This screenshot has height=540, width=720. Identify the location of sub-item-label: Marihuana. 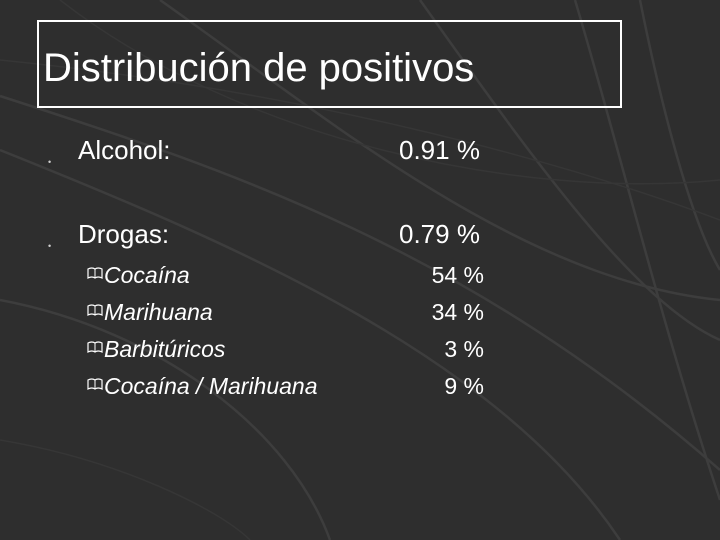
(158, 312).